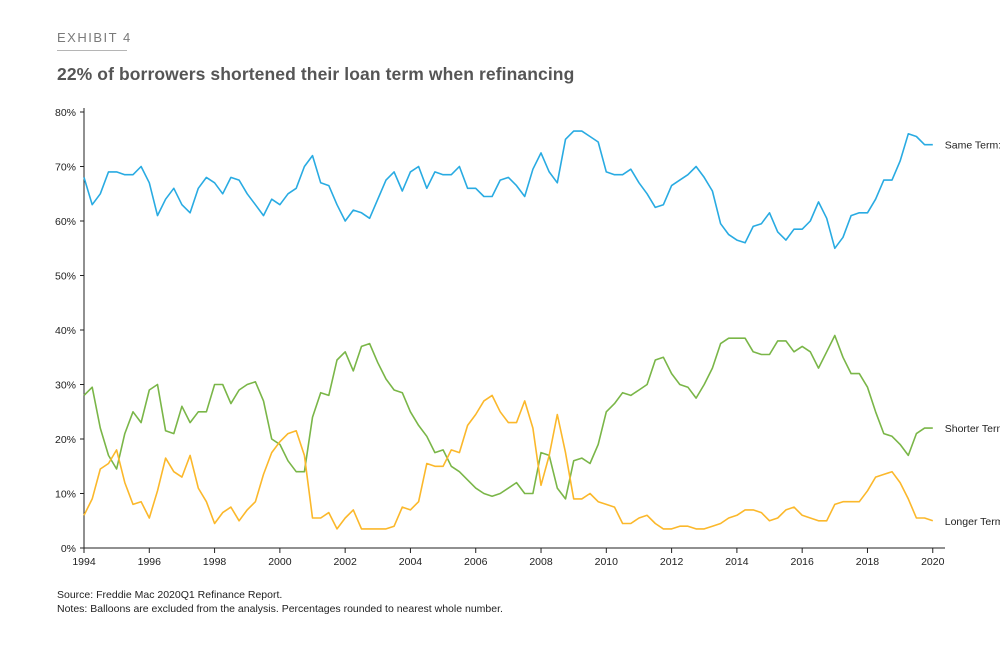  Describe the element at coordinates (65, 331) in the screenshot. I see `y-tick-label: 40%` at that location.